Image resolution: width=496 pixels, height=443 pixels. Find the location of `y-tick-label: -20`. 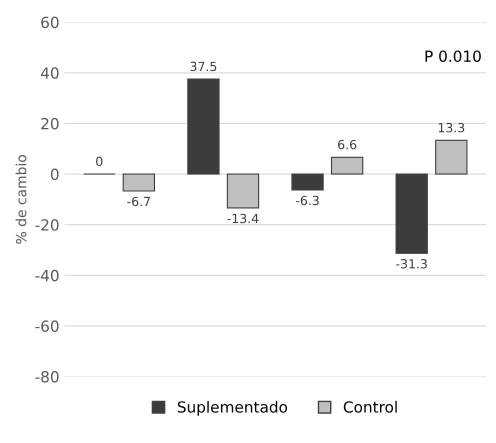

y-tick-label: -20 is located at coordinates (47, 225).